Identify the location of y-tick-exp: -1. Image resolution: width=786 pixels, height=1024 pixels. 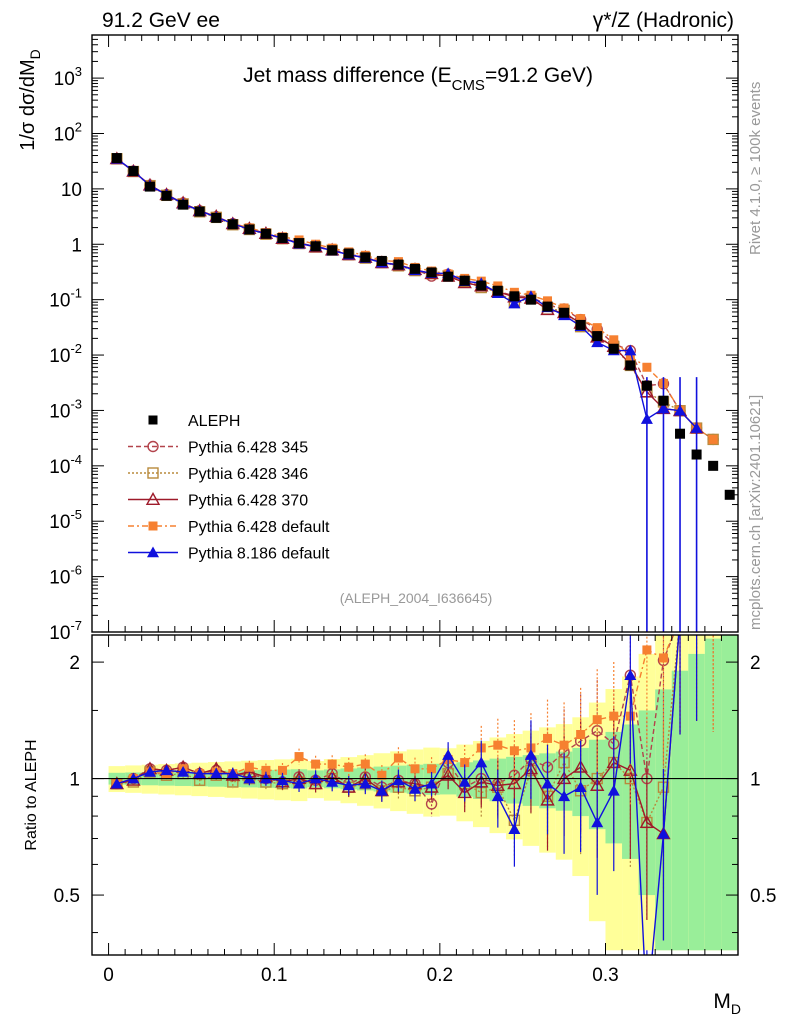
(76, 293).